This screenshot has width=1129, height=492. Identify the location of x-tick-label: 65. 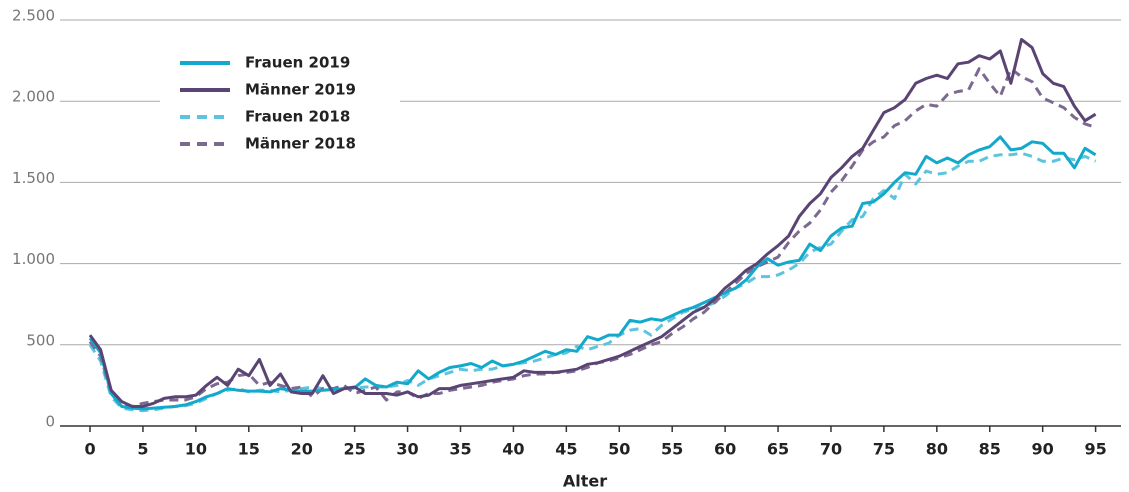
(778, 449).